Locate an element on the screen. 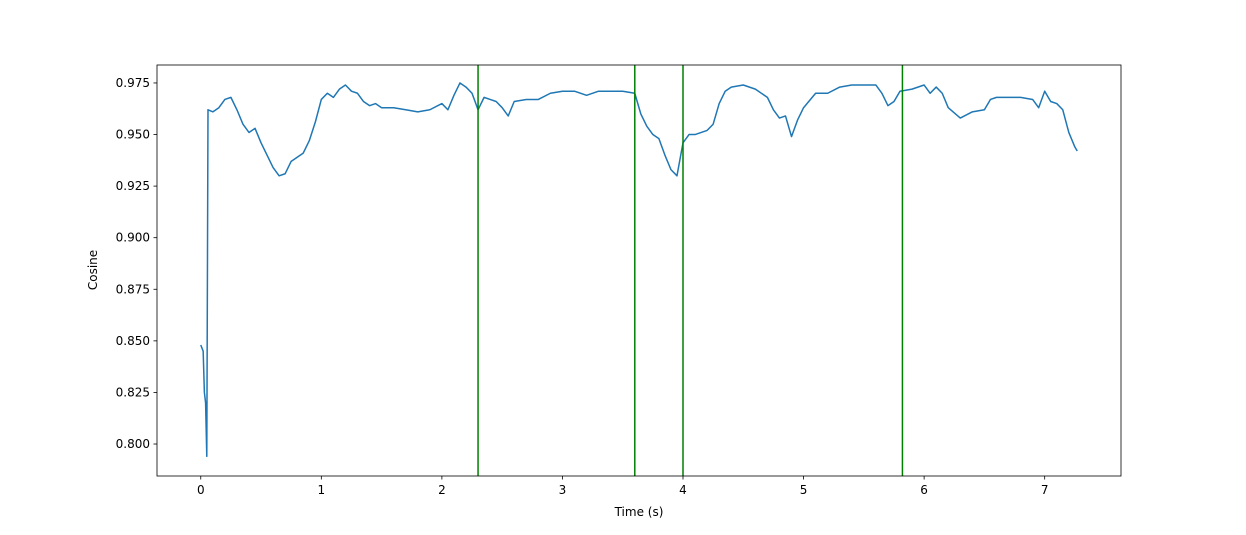  y-tick-label: 0.925 is located at coordinates (133, 186).